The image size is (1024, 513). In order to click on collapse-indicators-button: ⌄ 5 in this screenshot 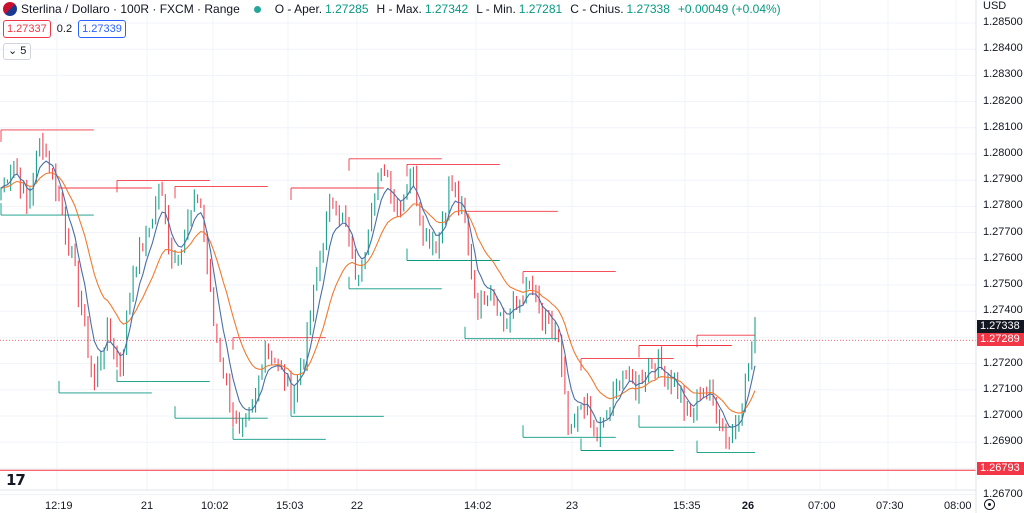, I will do `click(17, 51)`.